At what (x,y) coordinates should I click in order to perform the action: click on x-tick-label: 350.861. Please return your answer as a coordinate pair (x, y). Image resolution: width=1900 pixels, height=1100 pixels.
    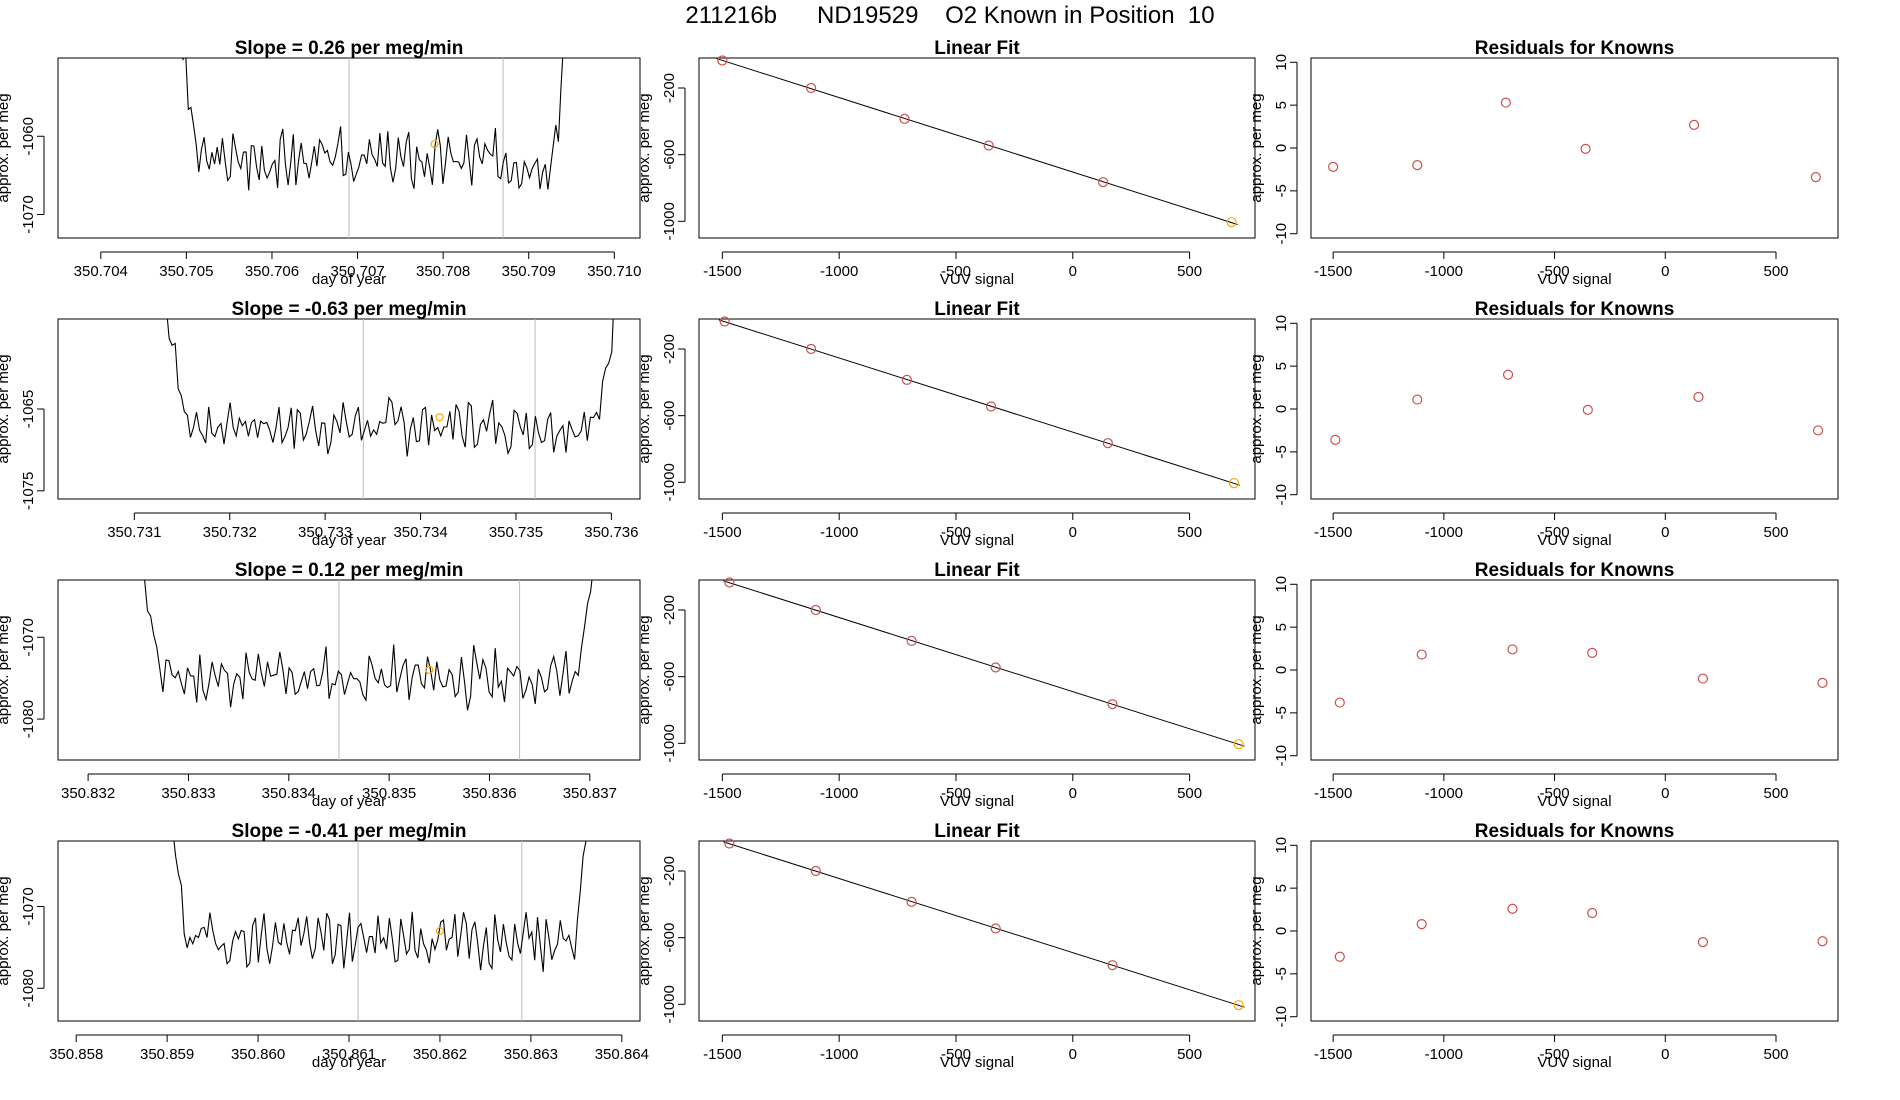
    Looking at the image, I should click on (349, 1054).